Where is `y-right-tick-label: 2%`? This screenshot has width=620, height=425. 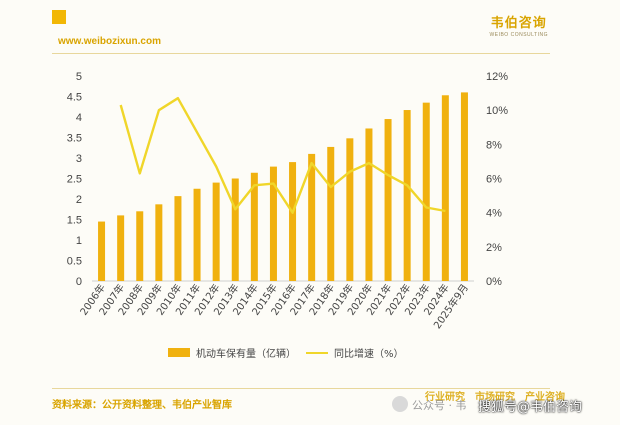
y-right-tick-label: 2% is located at coordinates (494, 248).